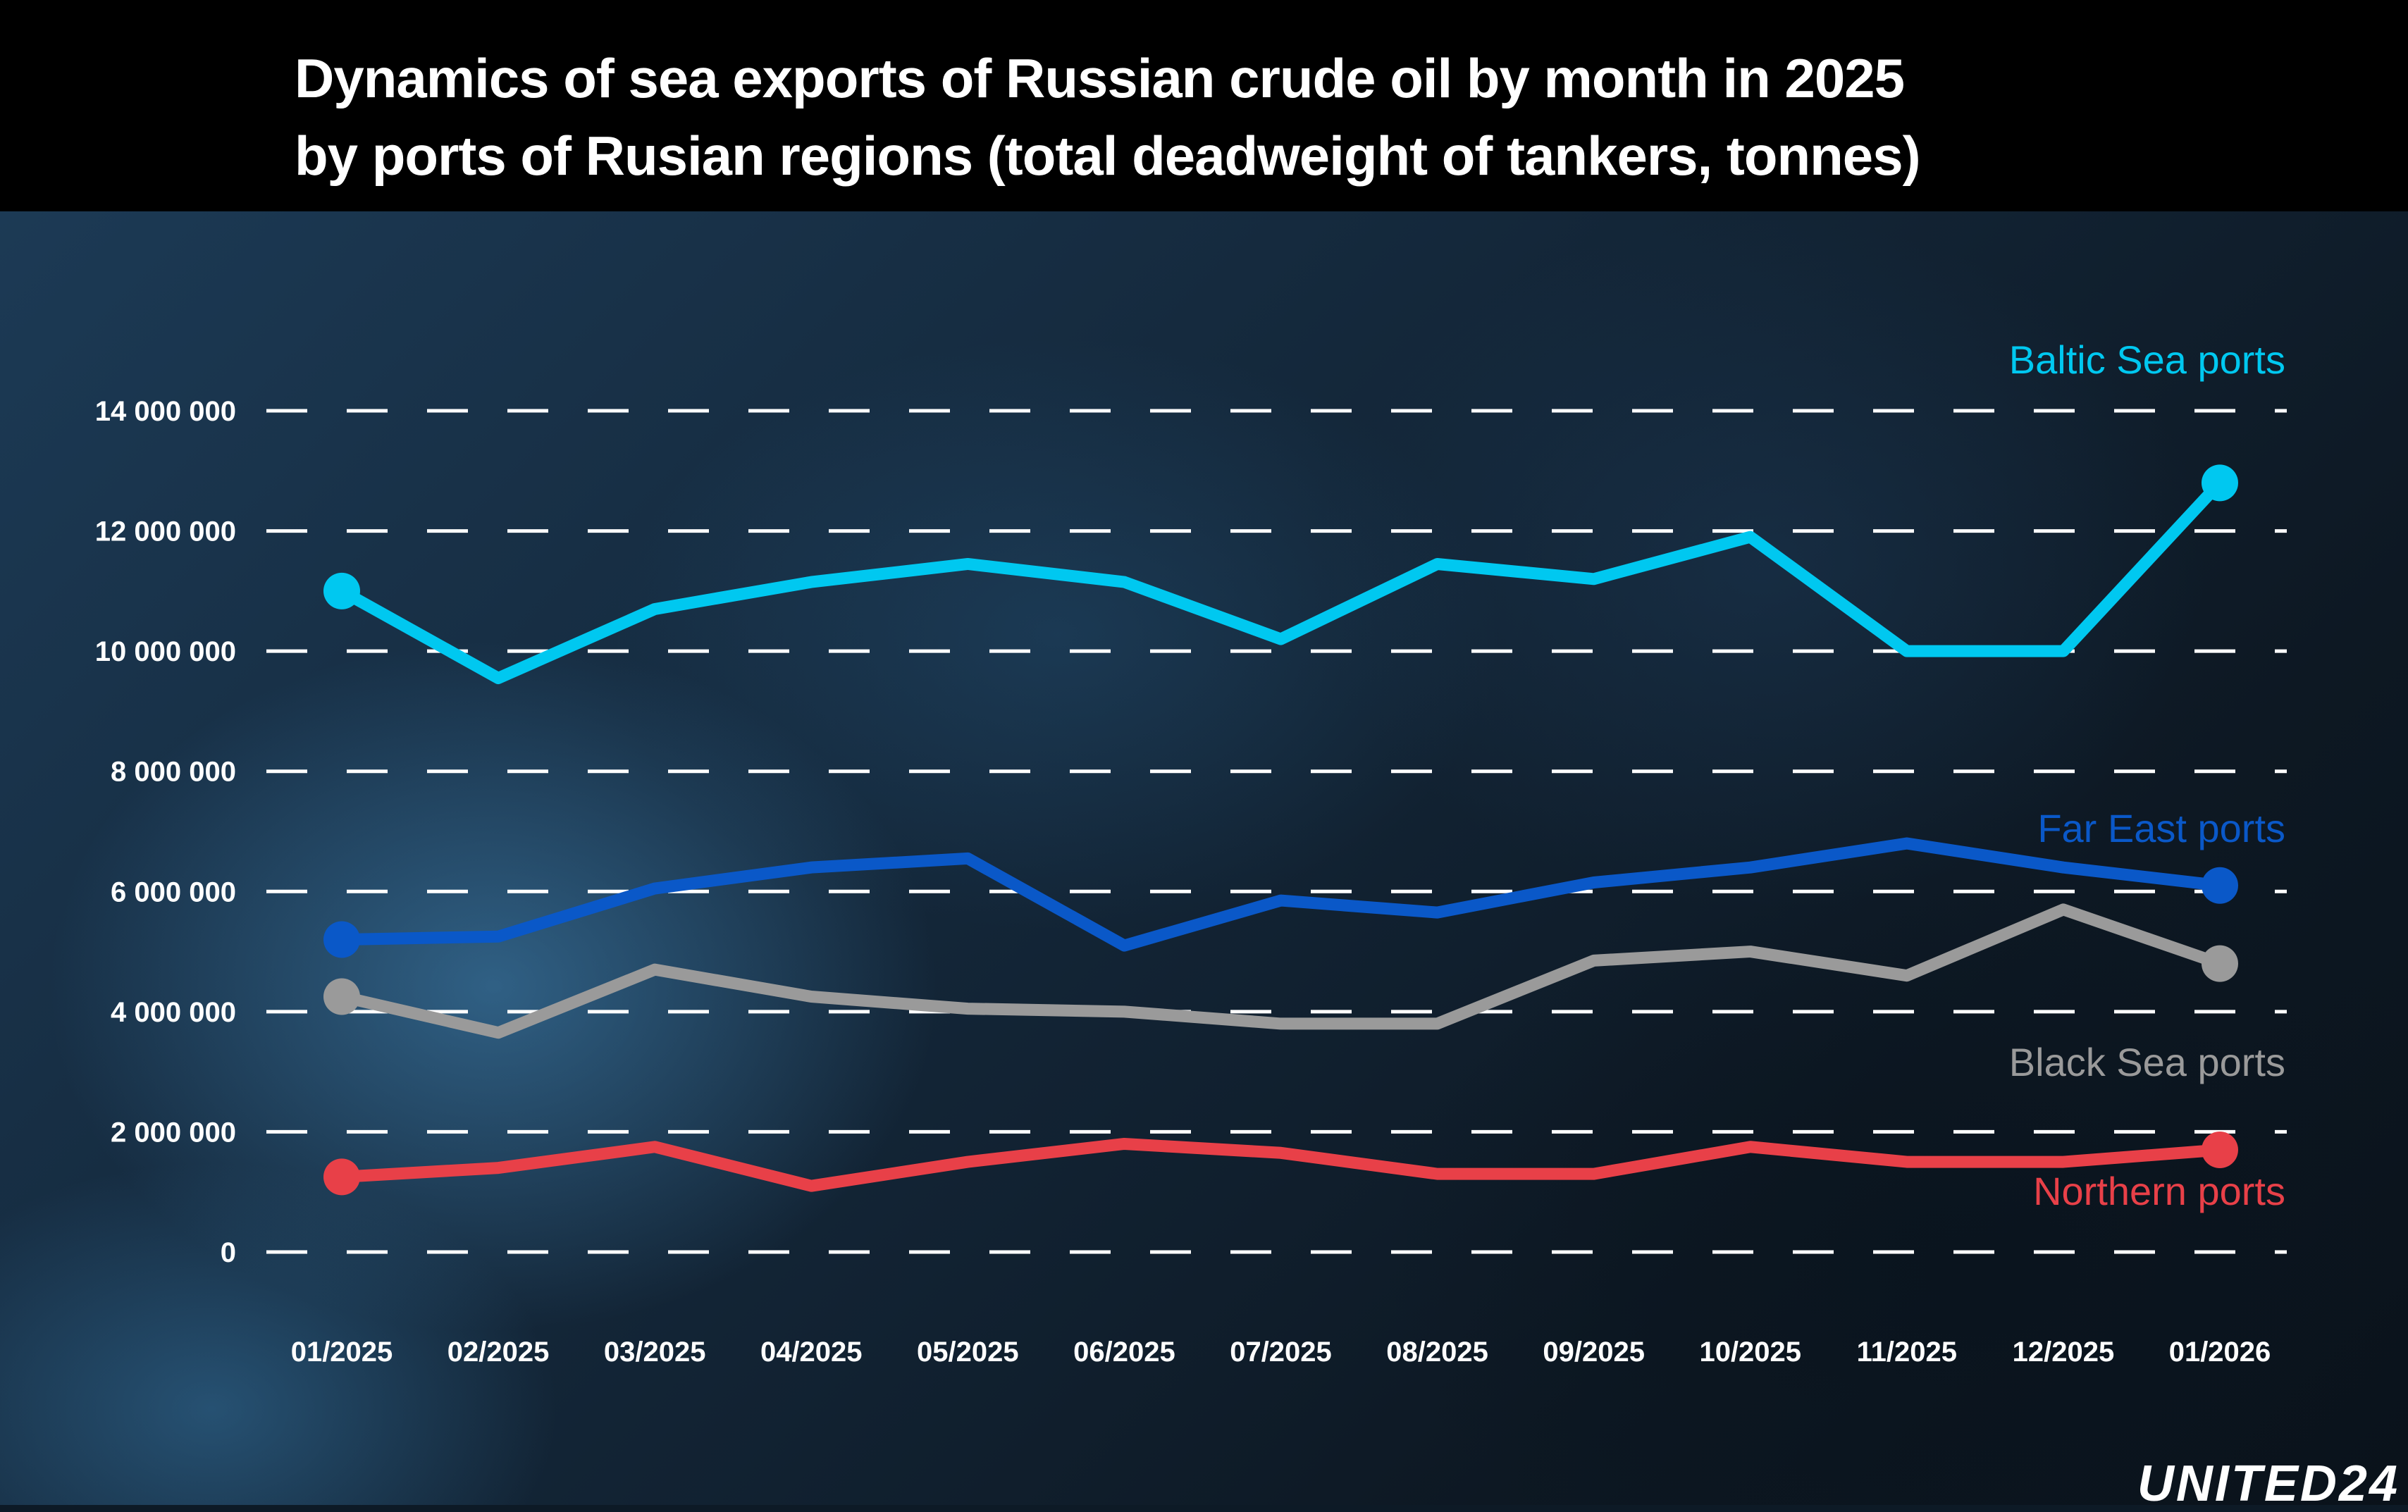  What do you see at coordinates (165, 411) in the screenshot?
I see `y-tick-label: 14 000 000` at bounding box center [165, 411].